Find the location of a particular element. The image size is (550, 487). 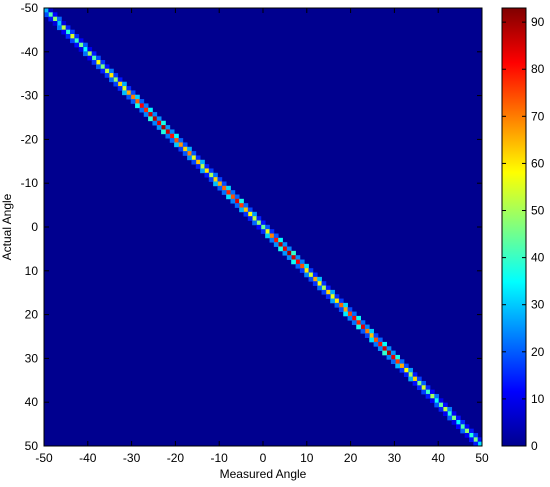

colorbar: 0 10 20 30 40 50 60 70 80 90 is located at coordinates (523, 230).